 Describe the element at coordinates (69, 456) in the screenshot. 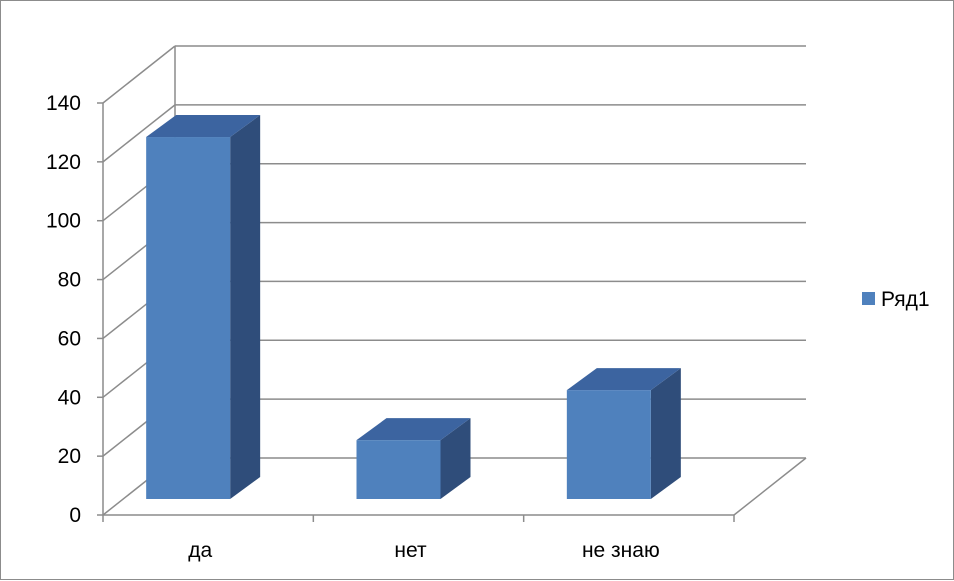

I see `y-tick-label: 20` at that location.